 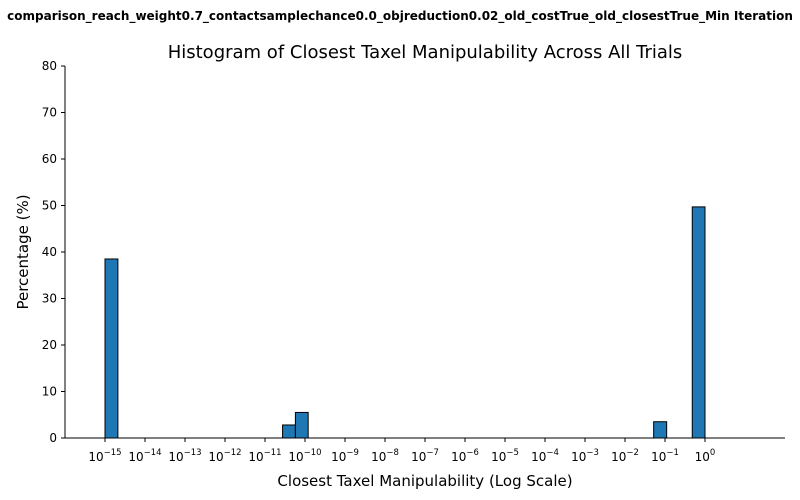 What do you see at coordinates (53, 438) in the screenshot?
I see `y-tick-label: 0` at bounding box center [53, 438].